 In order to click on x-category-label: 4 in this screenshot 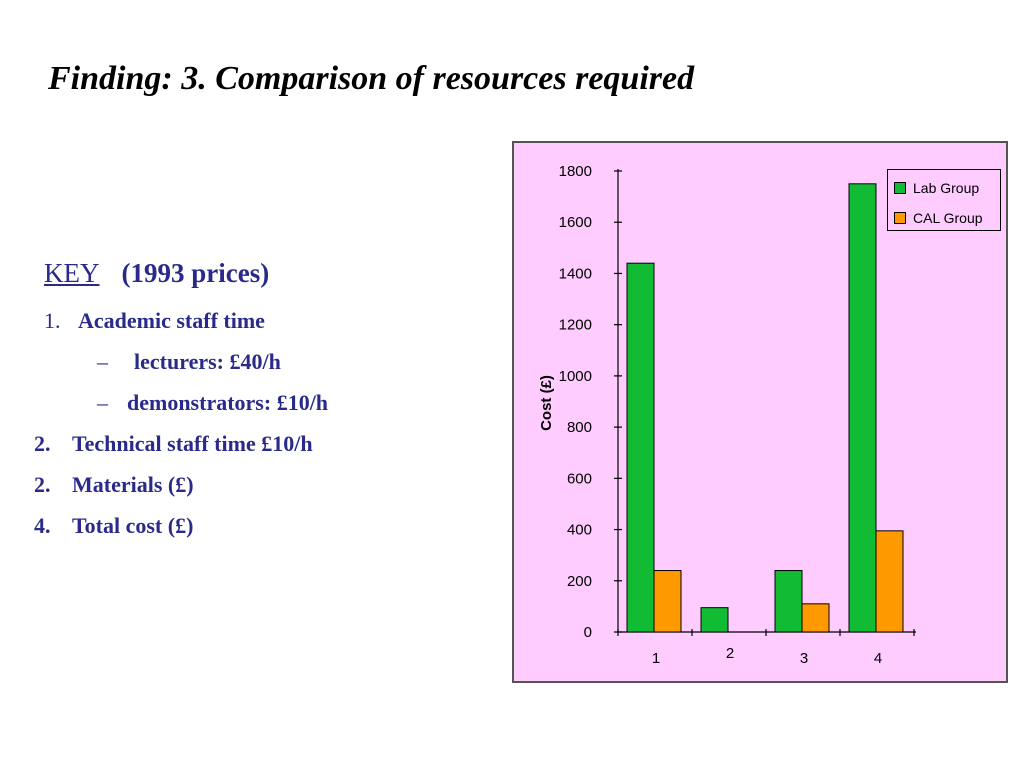, I will do `click(878, 658)`.